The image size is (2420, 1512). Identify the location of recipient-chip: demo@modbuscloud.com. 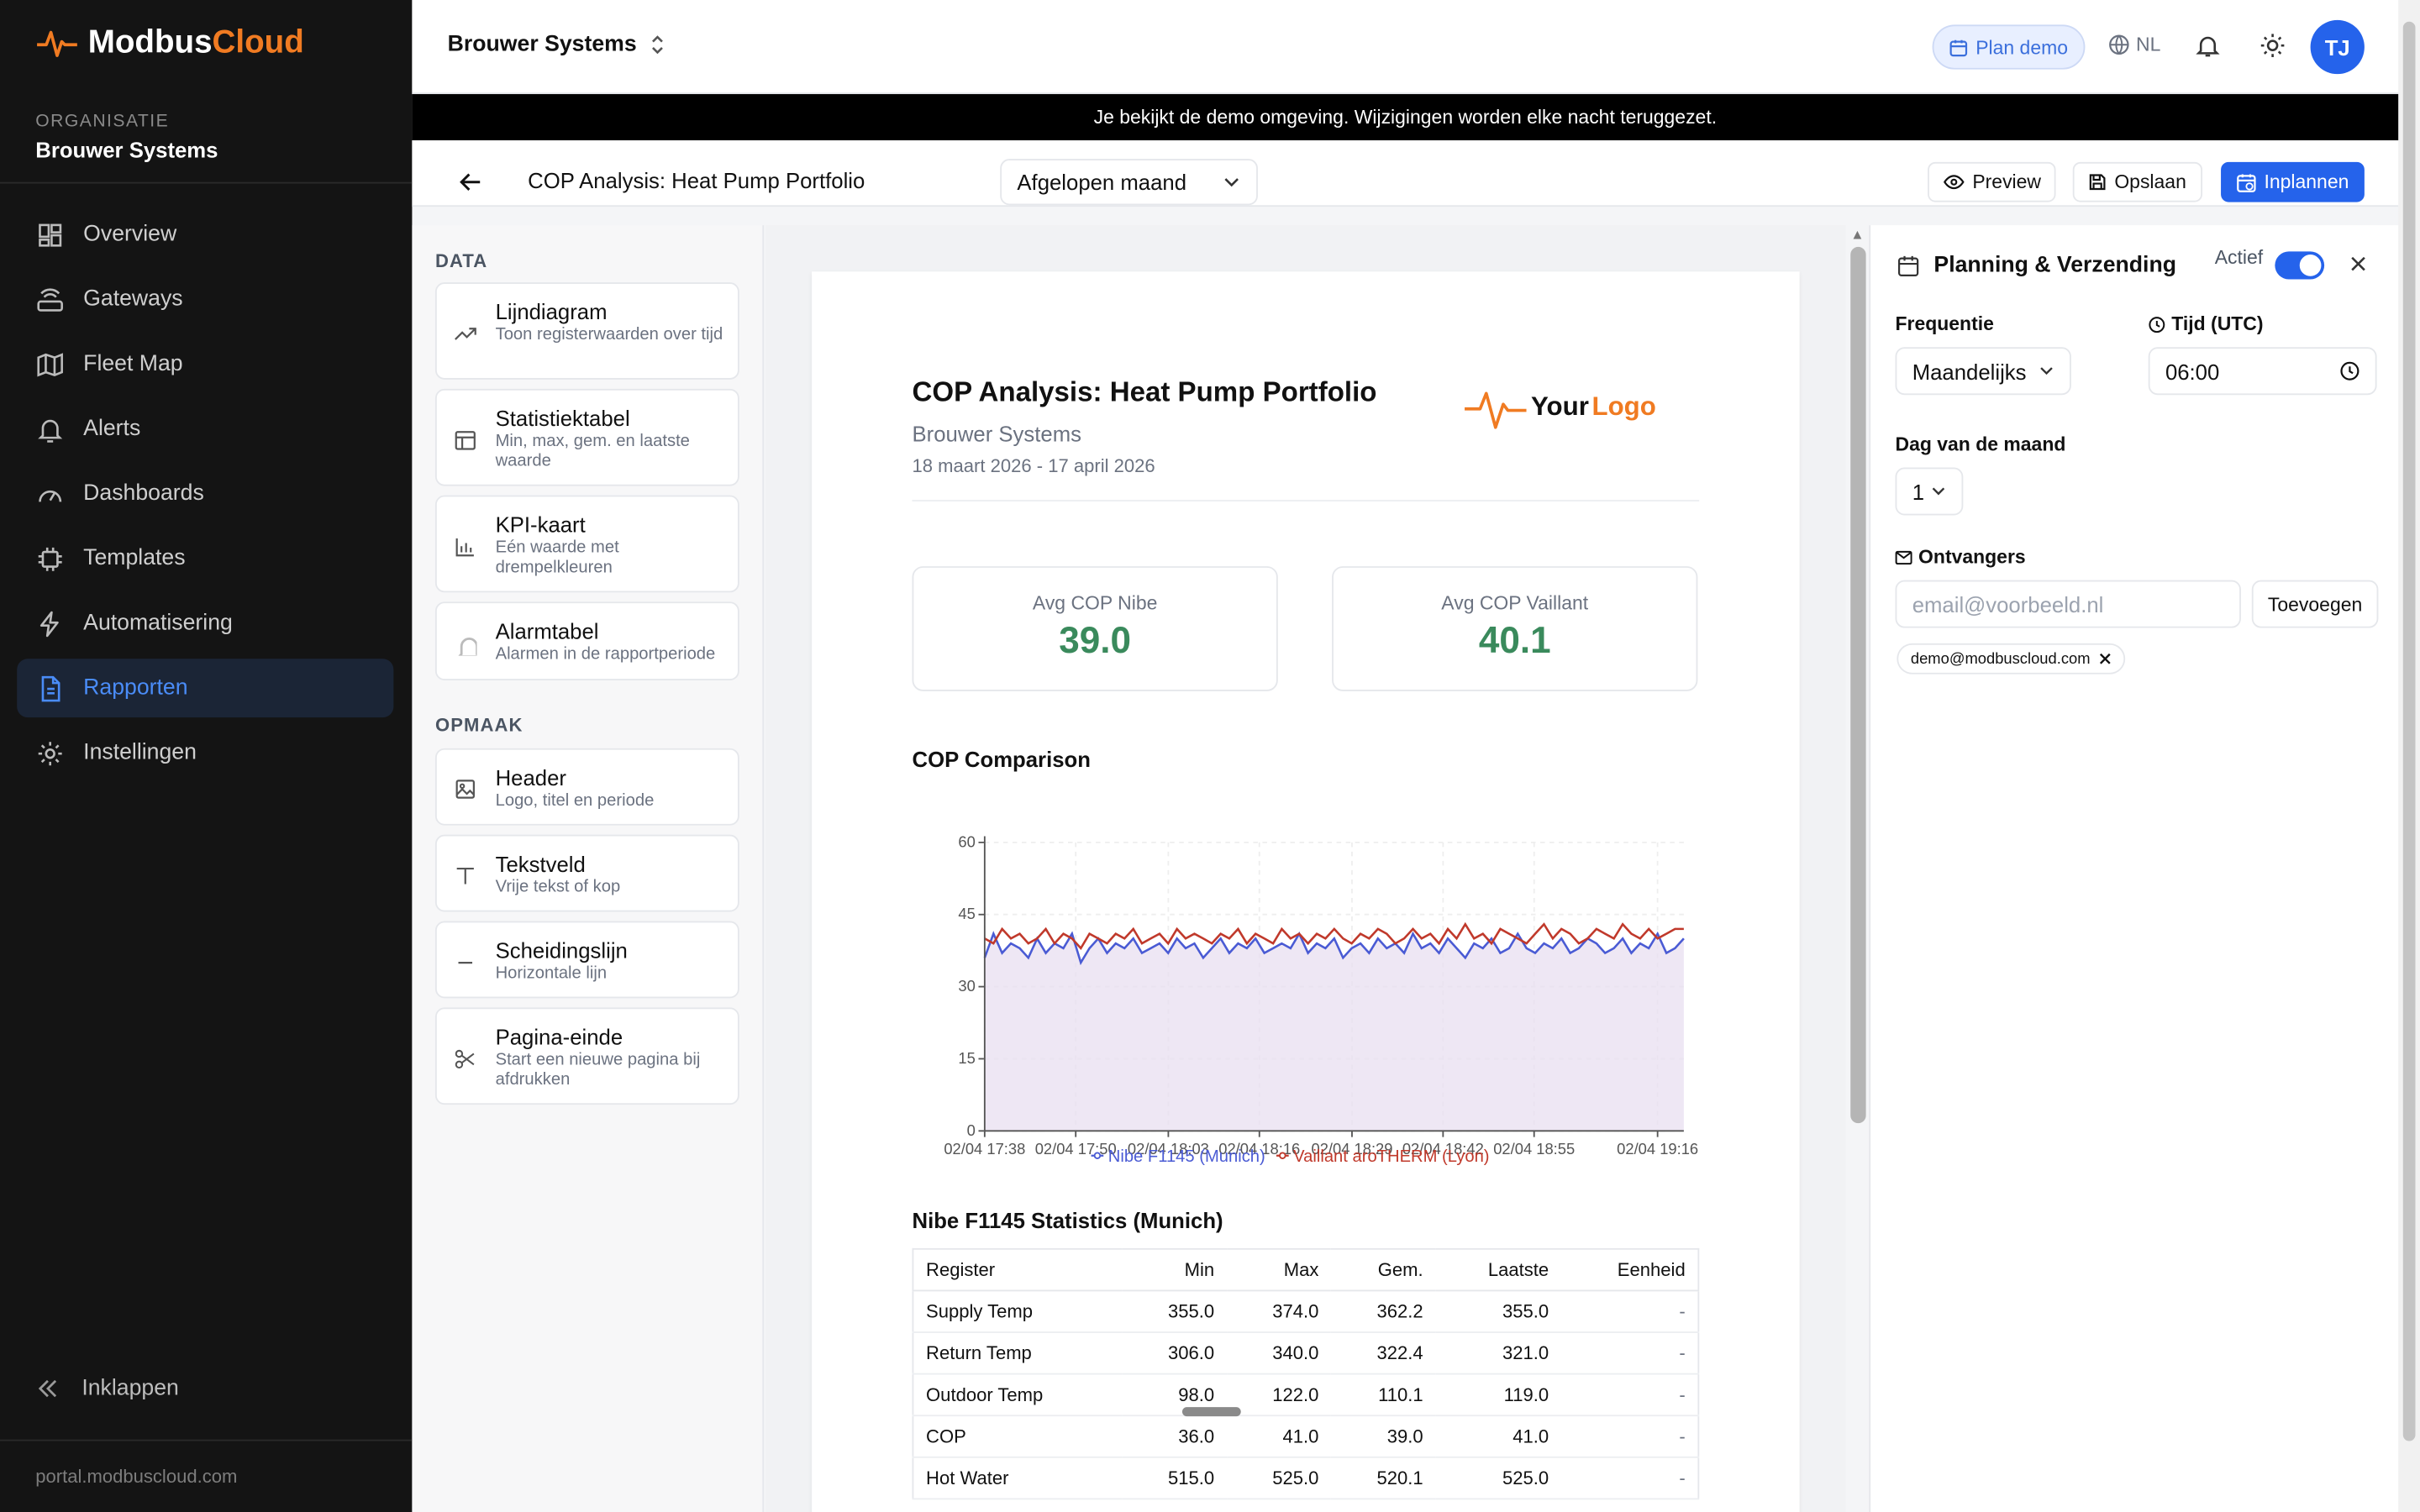
(2011, 659).